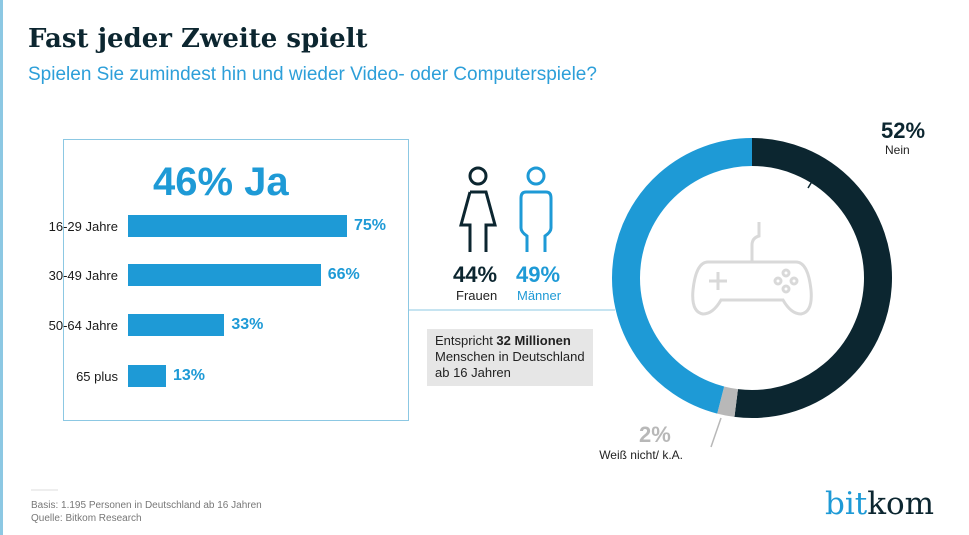  What do you see at coordinates (247, 324) in the screenshot?
I see `bar-value-label: 33%` at bounding box center [247, 324].